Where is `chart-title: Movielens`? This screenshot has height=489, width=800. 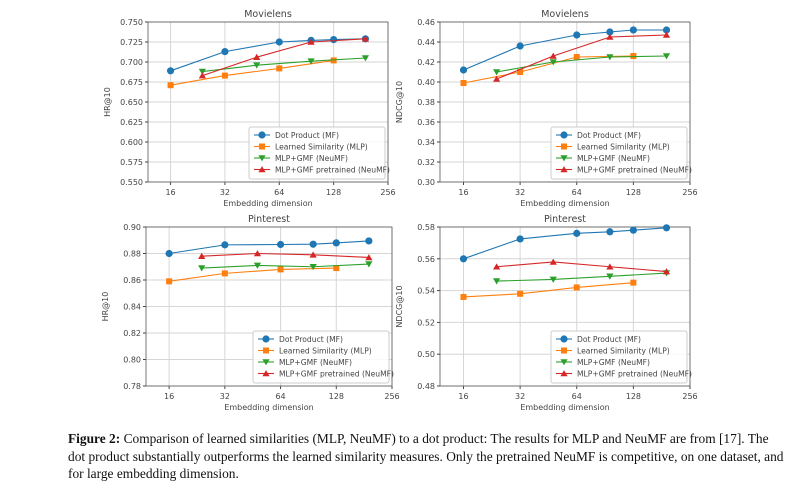
chart-title: Movielens is located at coordinates (268, 14).